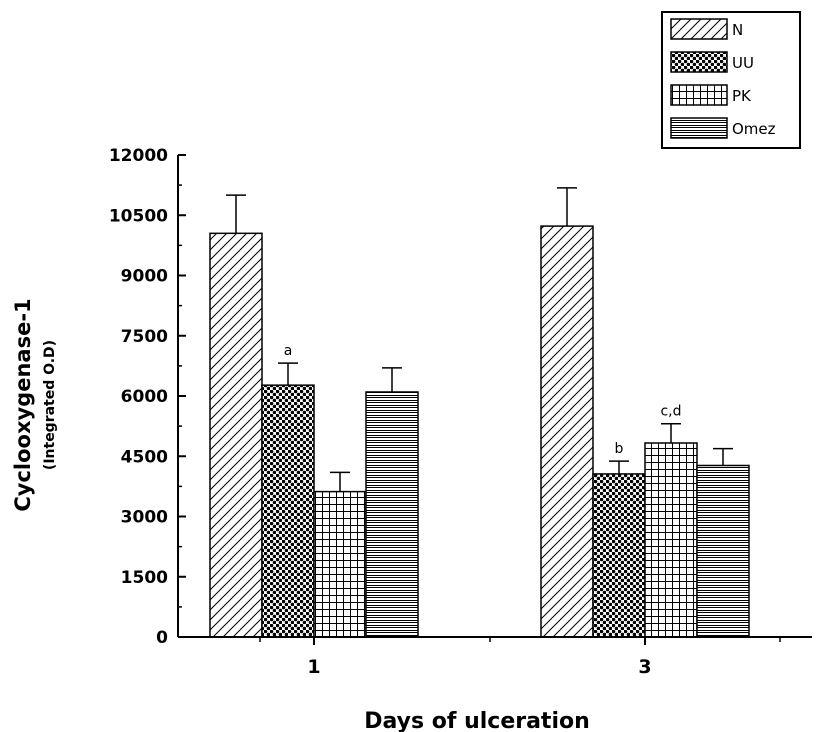  Describe the element at coordinates (742, 96) in the screenshot. I see `legend-label-pk: PK` at that location.